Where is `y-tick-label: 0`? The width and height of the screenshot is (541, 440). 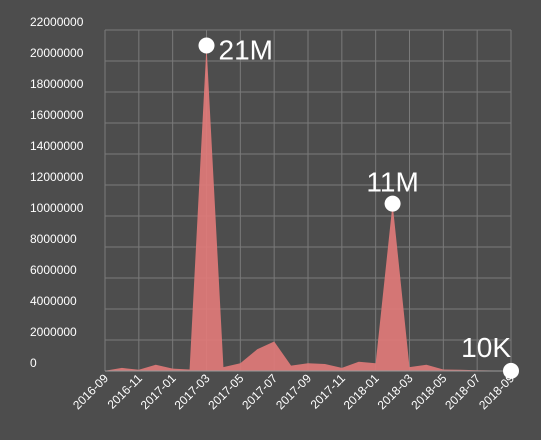
y-tick-label: 0 is located at coordinates (33, 363).